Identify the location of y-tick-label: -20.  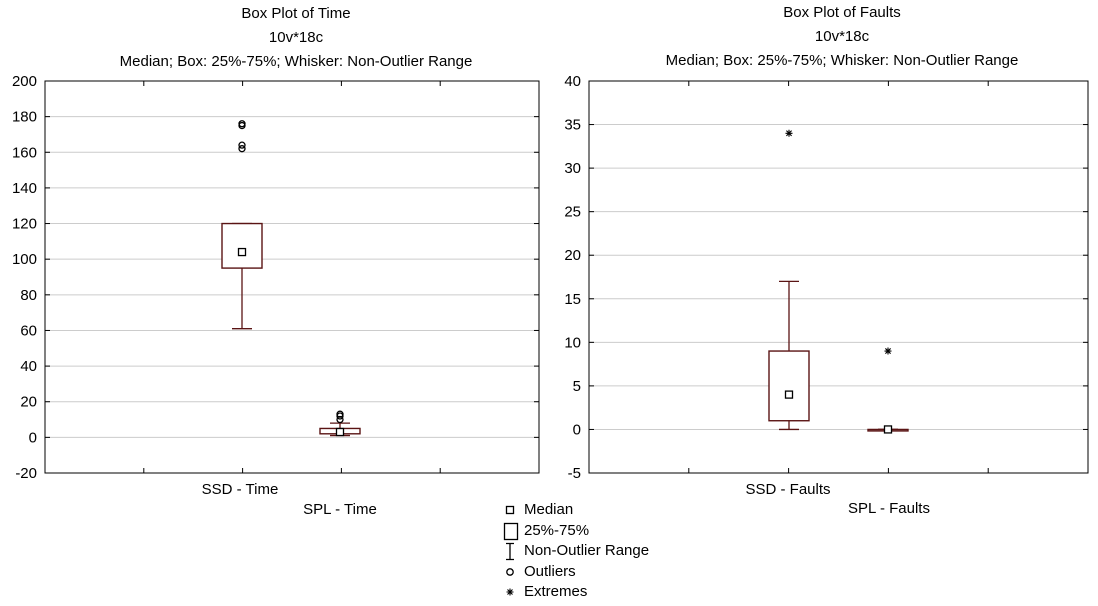
(26, 473).